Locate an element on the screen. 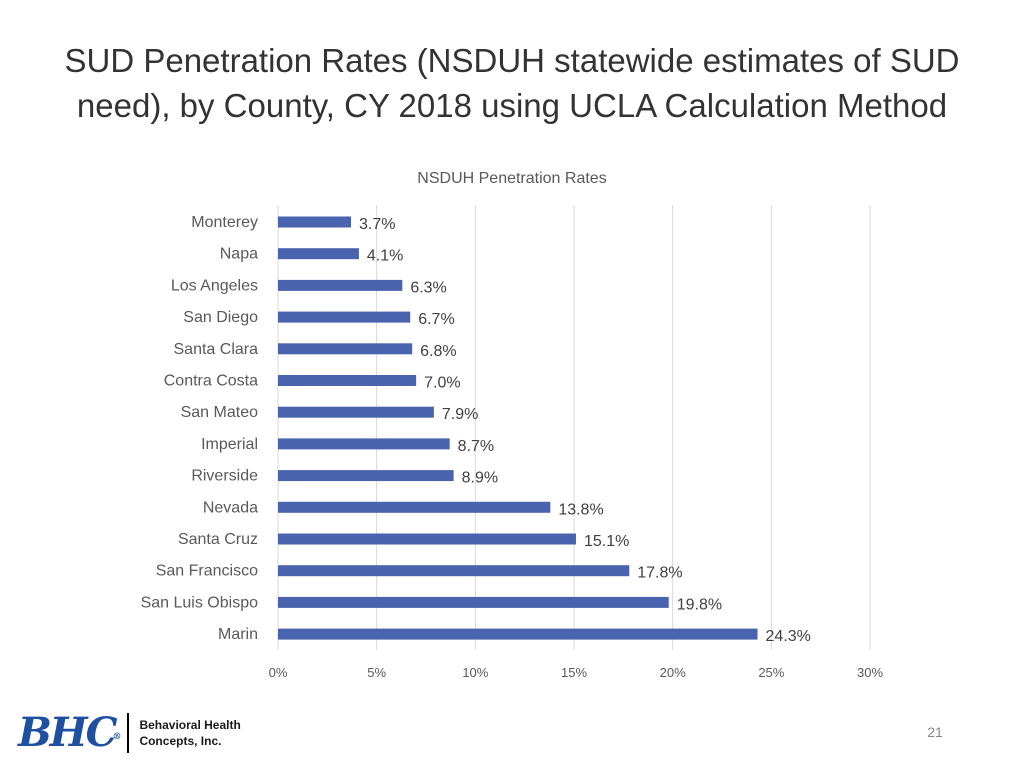 This screenshot has height=768, width=1024. data-label: 13.8% is located at coordinates (580, 509).